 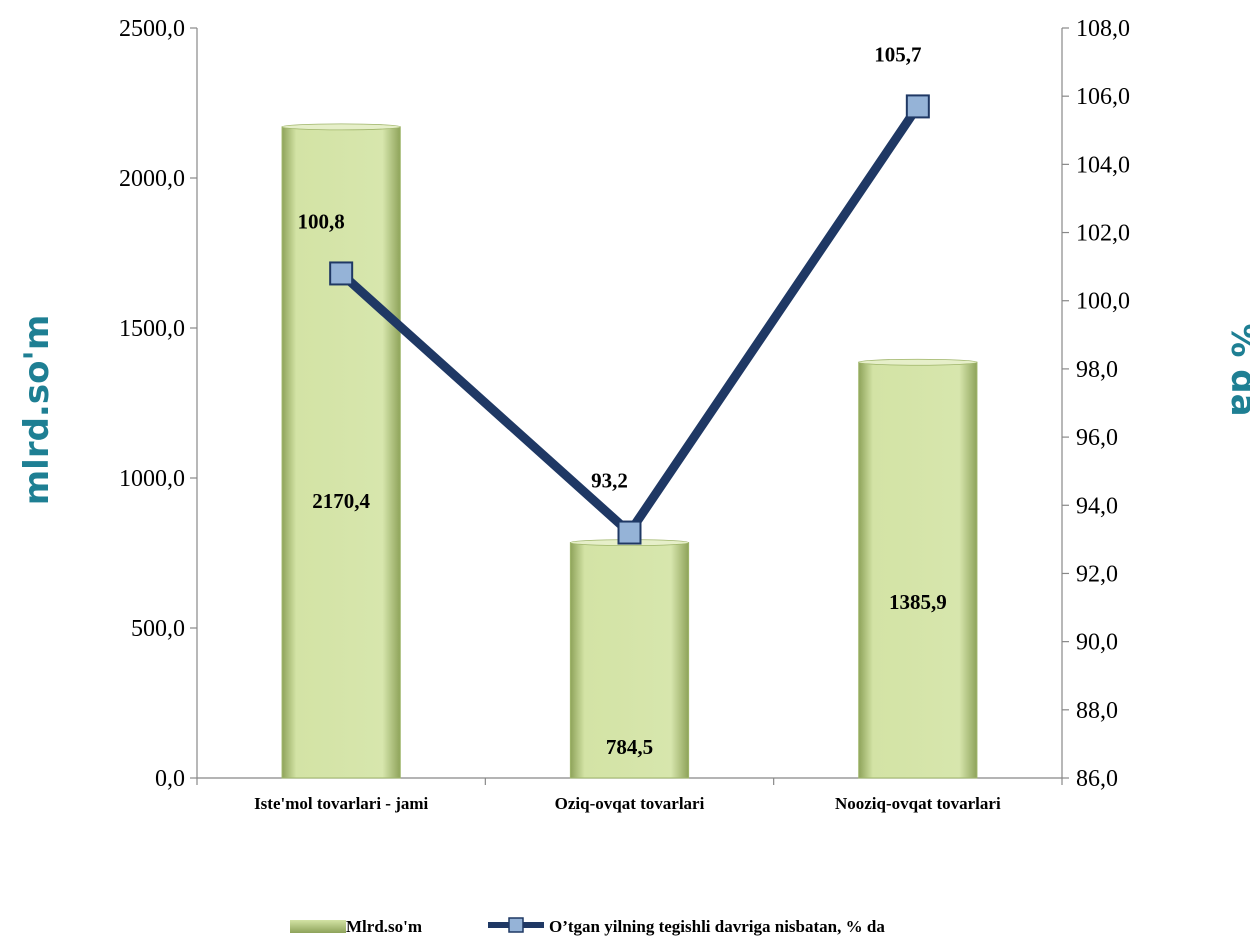 I want to click on right-tick-label: 86,0, so click(x=1097, y=779).